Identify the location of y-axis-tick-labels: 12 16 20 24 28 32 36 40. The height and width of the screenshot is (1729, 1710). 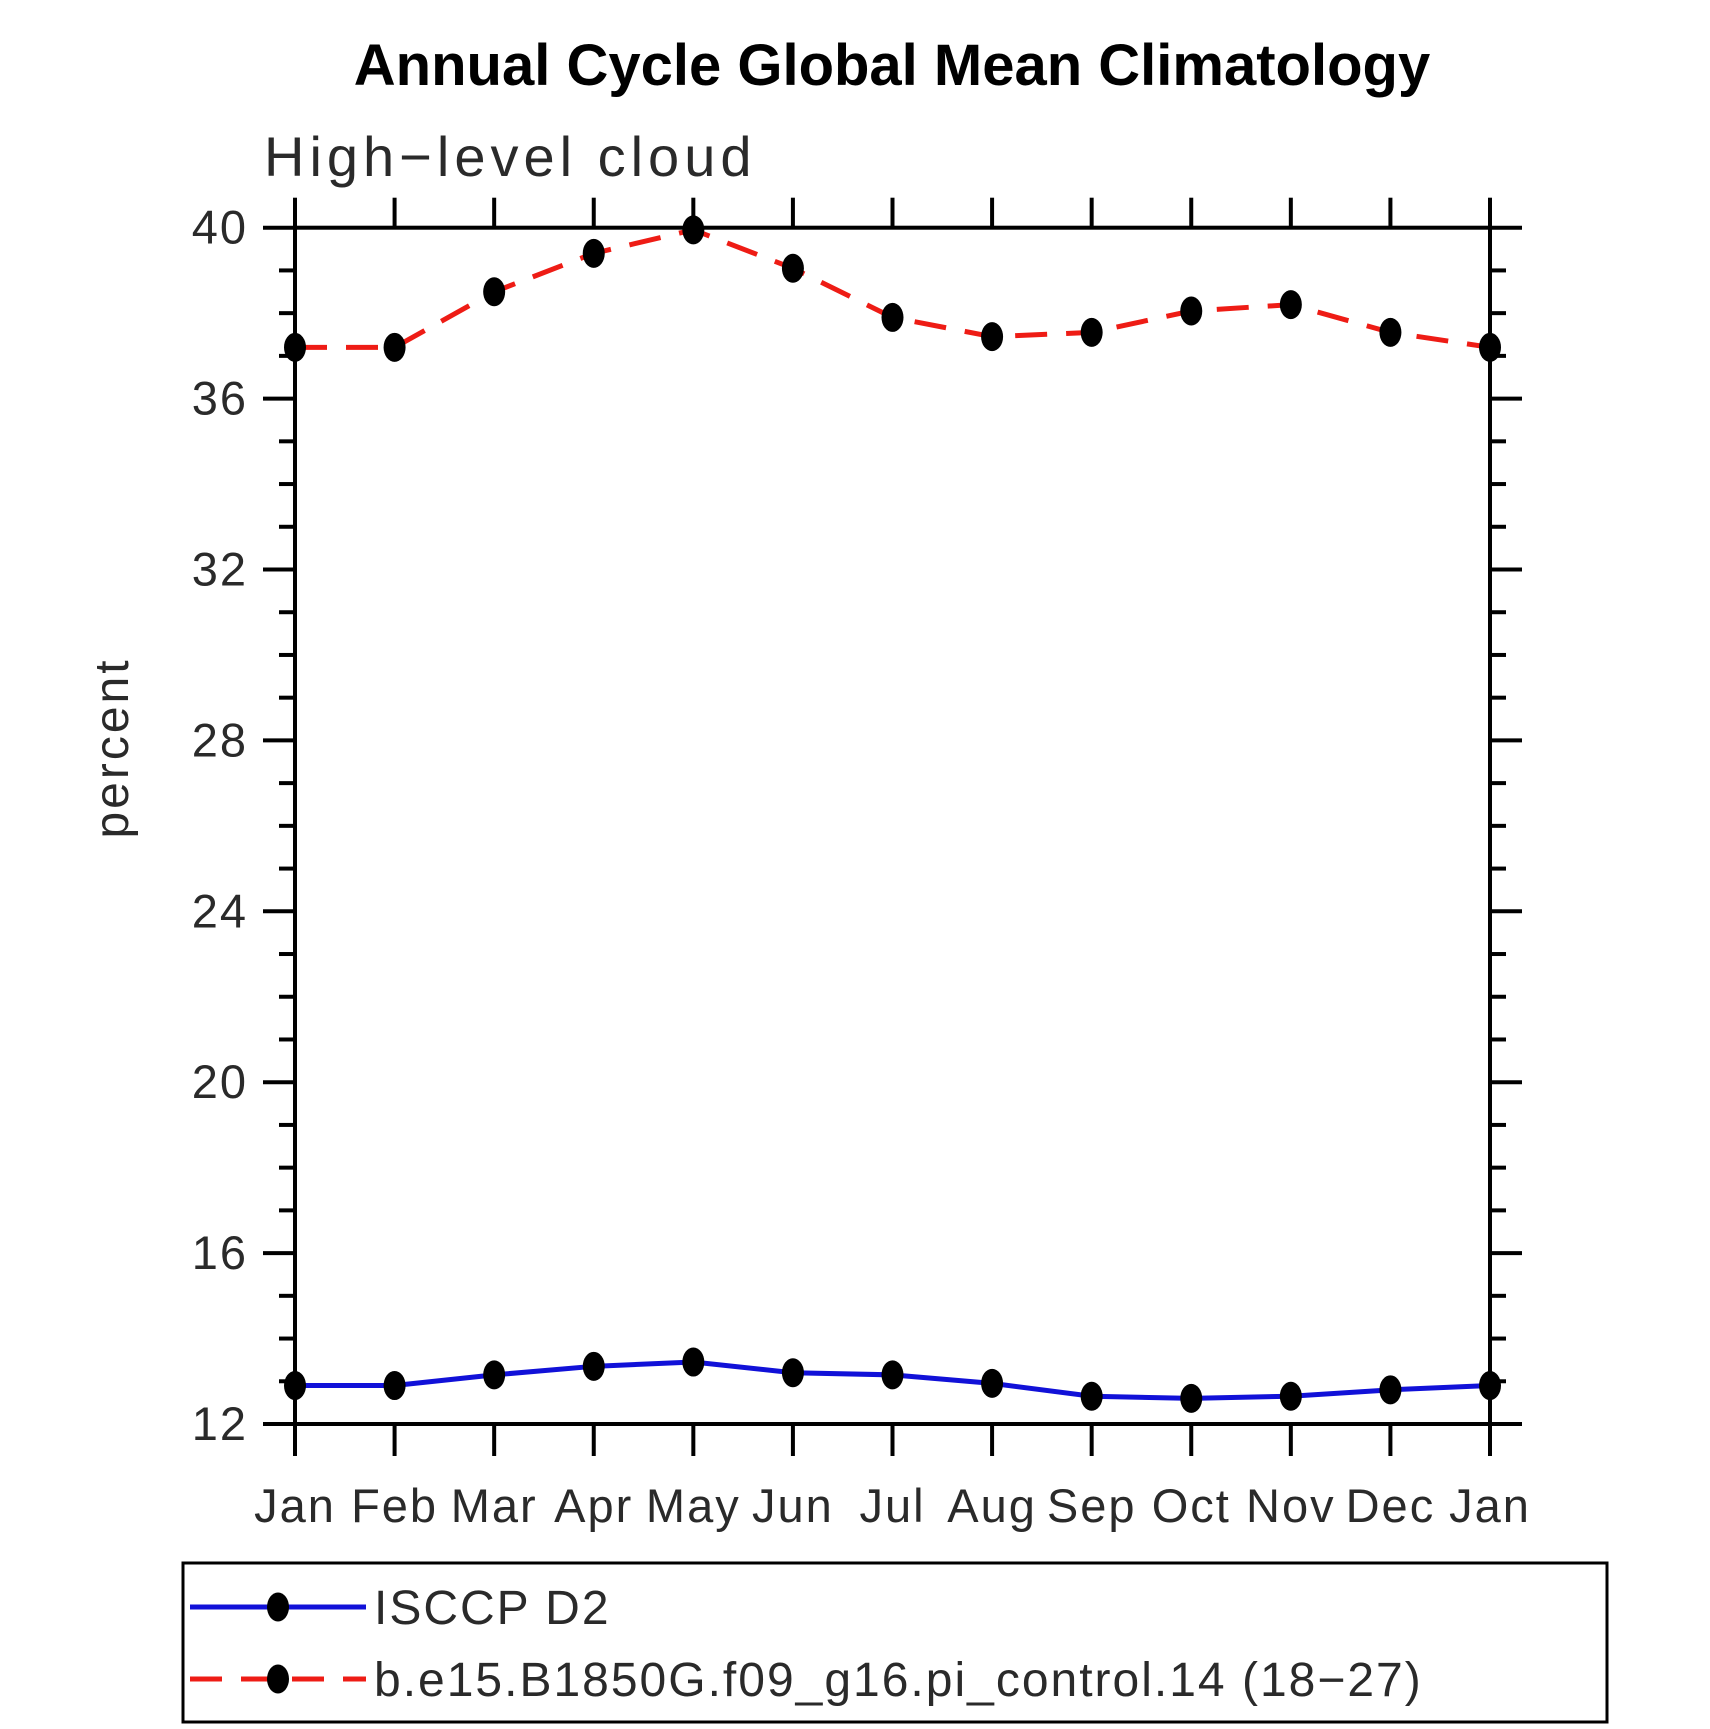
(220, 825).